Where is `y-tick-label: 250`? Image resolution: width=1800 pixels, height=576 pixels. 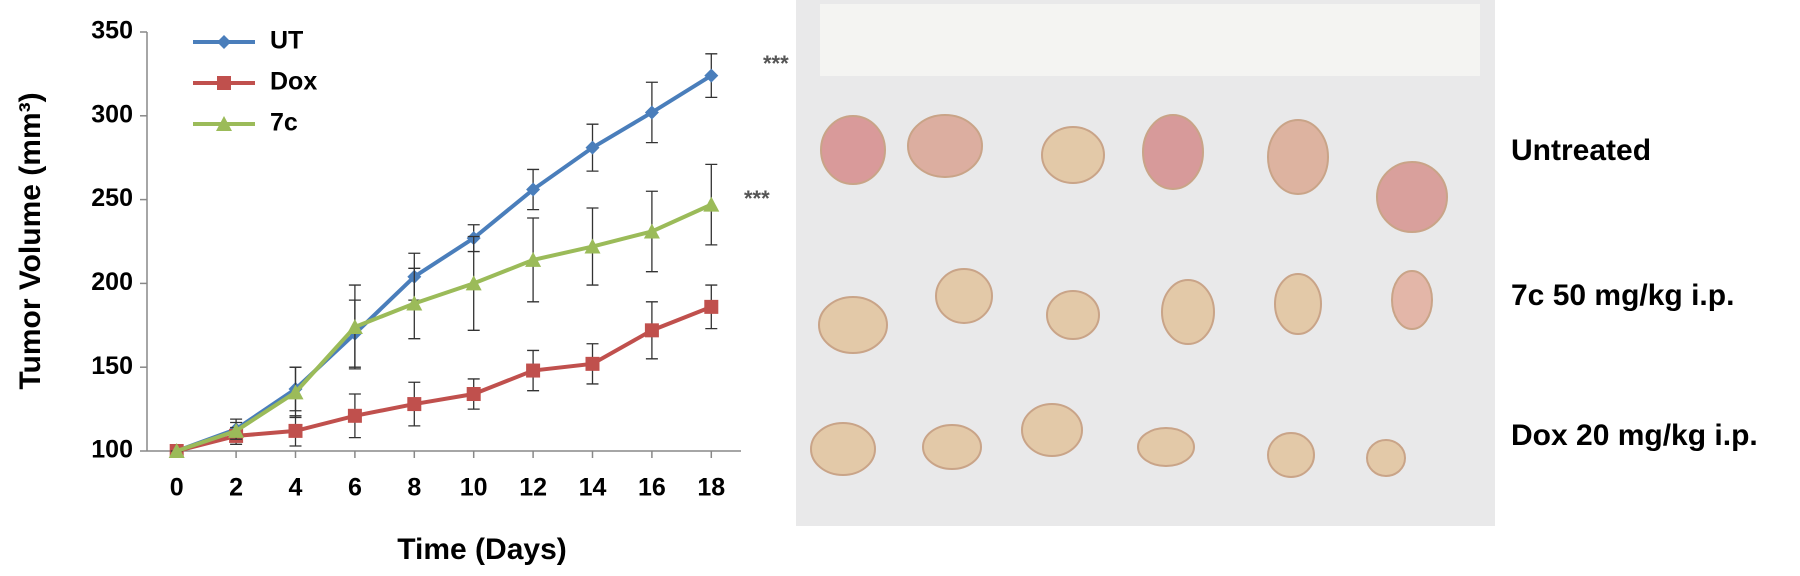 y-tick-label: 250 is located at coordinates (112, 198).